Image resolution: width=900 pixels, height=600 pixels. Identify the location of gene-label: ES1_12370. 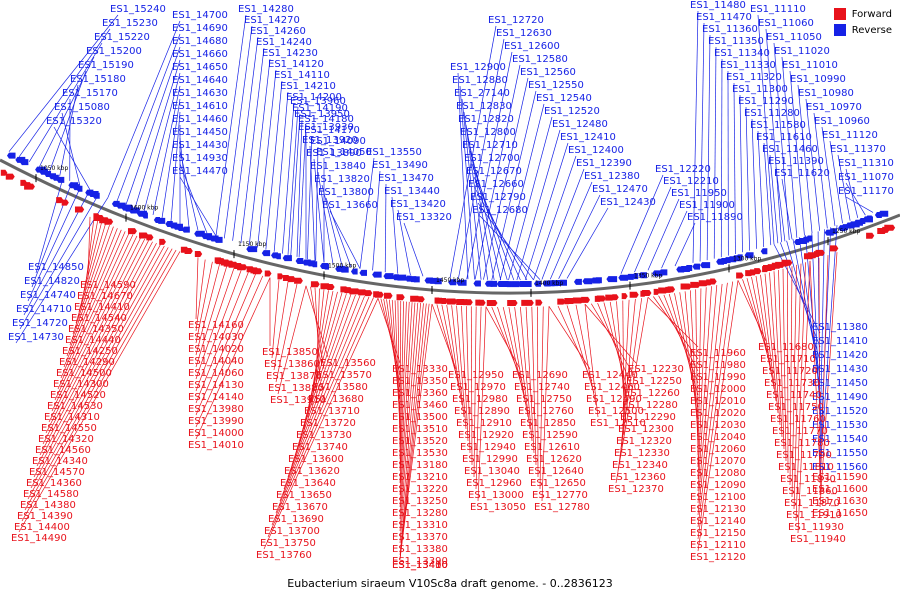
(636, 489).